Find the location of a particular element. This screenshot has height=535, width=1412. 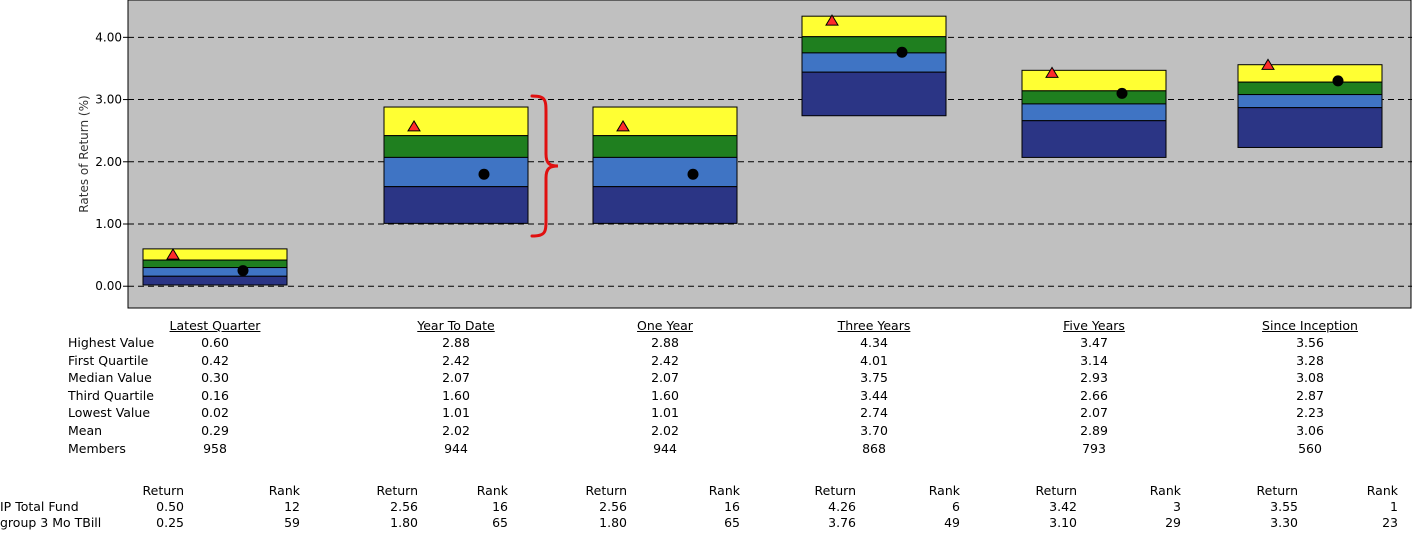

stats-row-label: Lowest Value is located at coordinates (109, 413).